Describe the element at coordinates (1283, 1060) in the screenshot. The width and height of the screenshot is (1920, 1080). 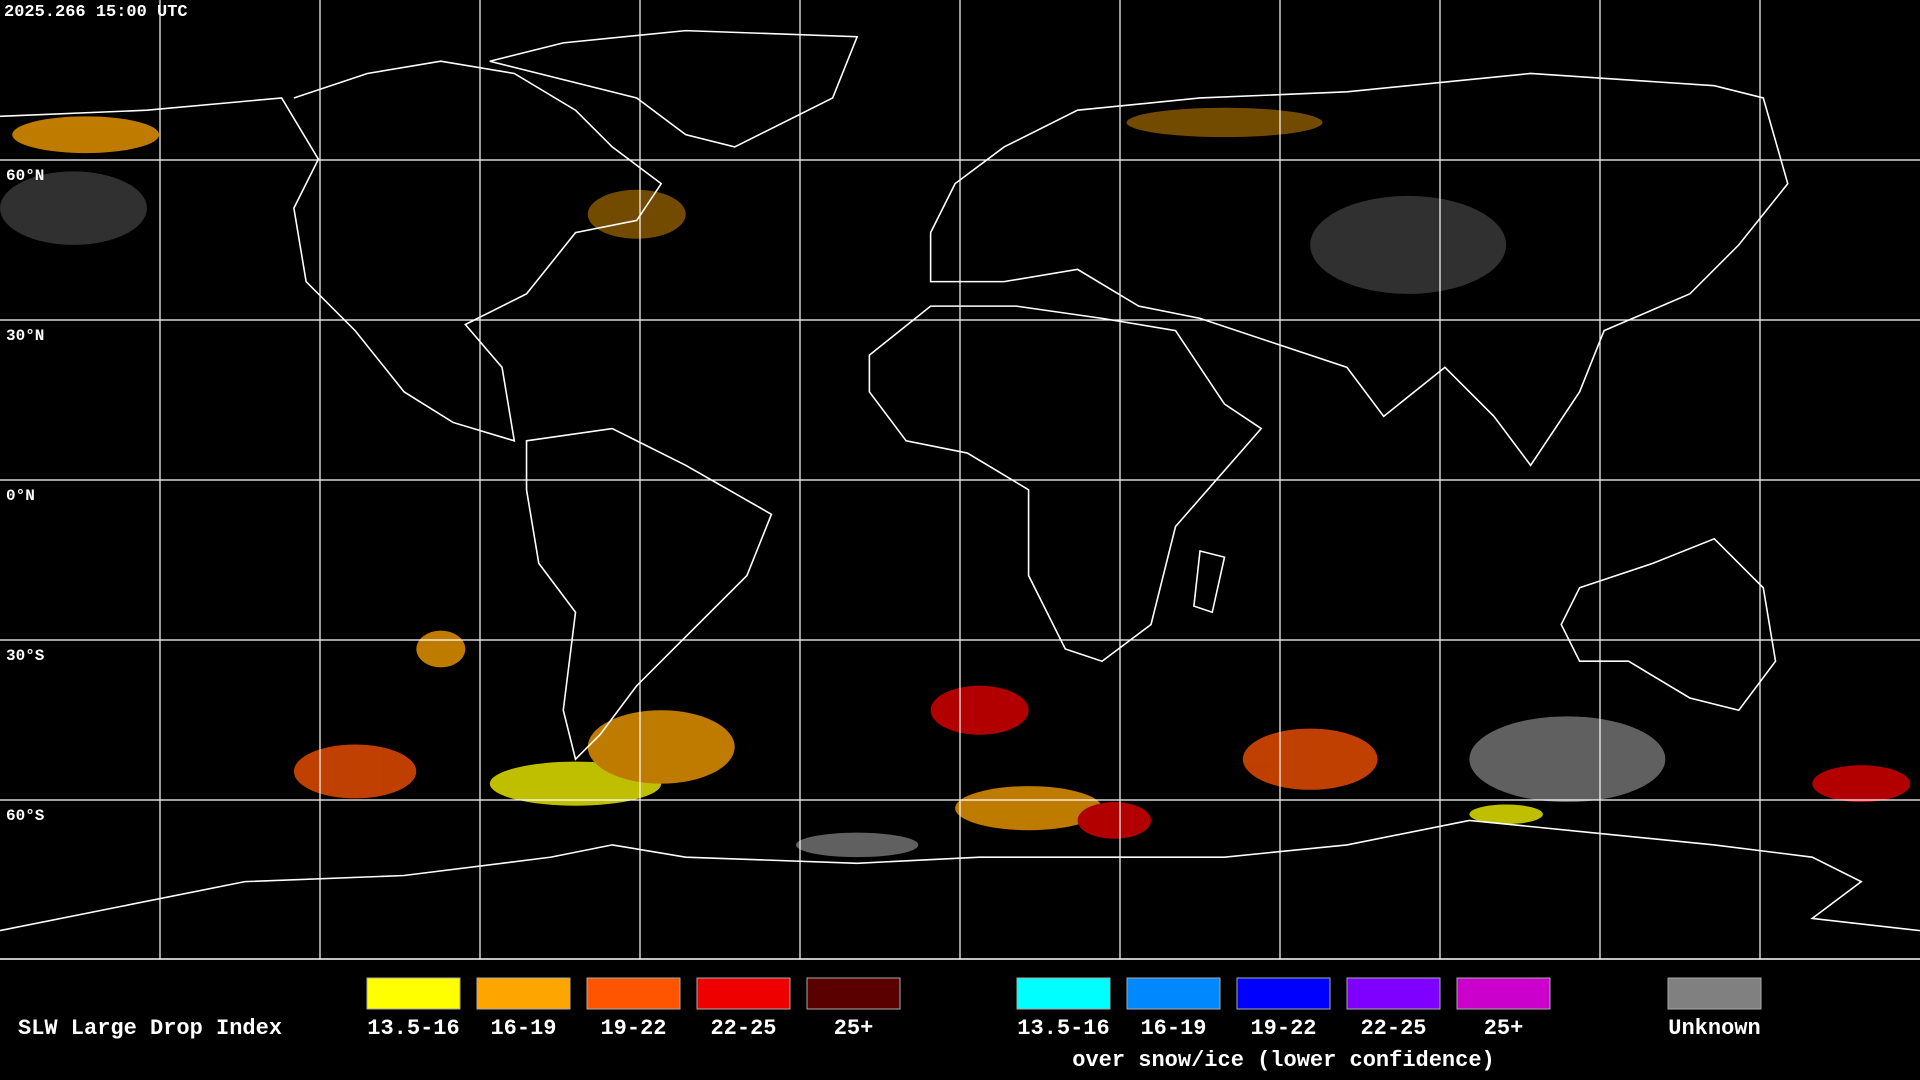
I see `legend-caption: over snow/ice (lower confidence)` at that location.